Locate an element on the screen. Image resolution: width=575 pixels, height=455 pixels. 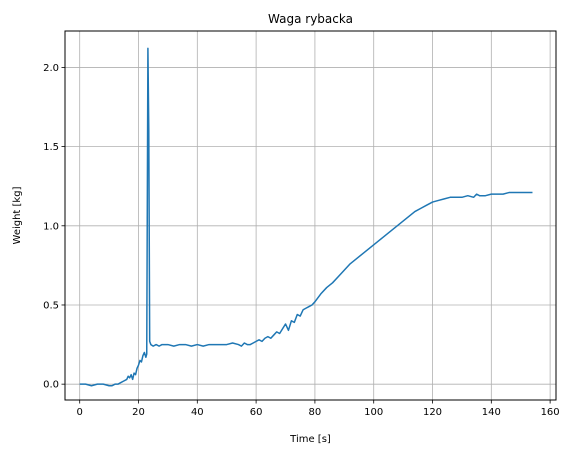
x-tick-label: 120 is located at coordinates (432, 412).